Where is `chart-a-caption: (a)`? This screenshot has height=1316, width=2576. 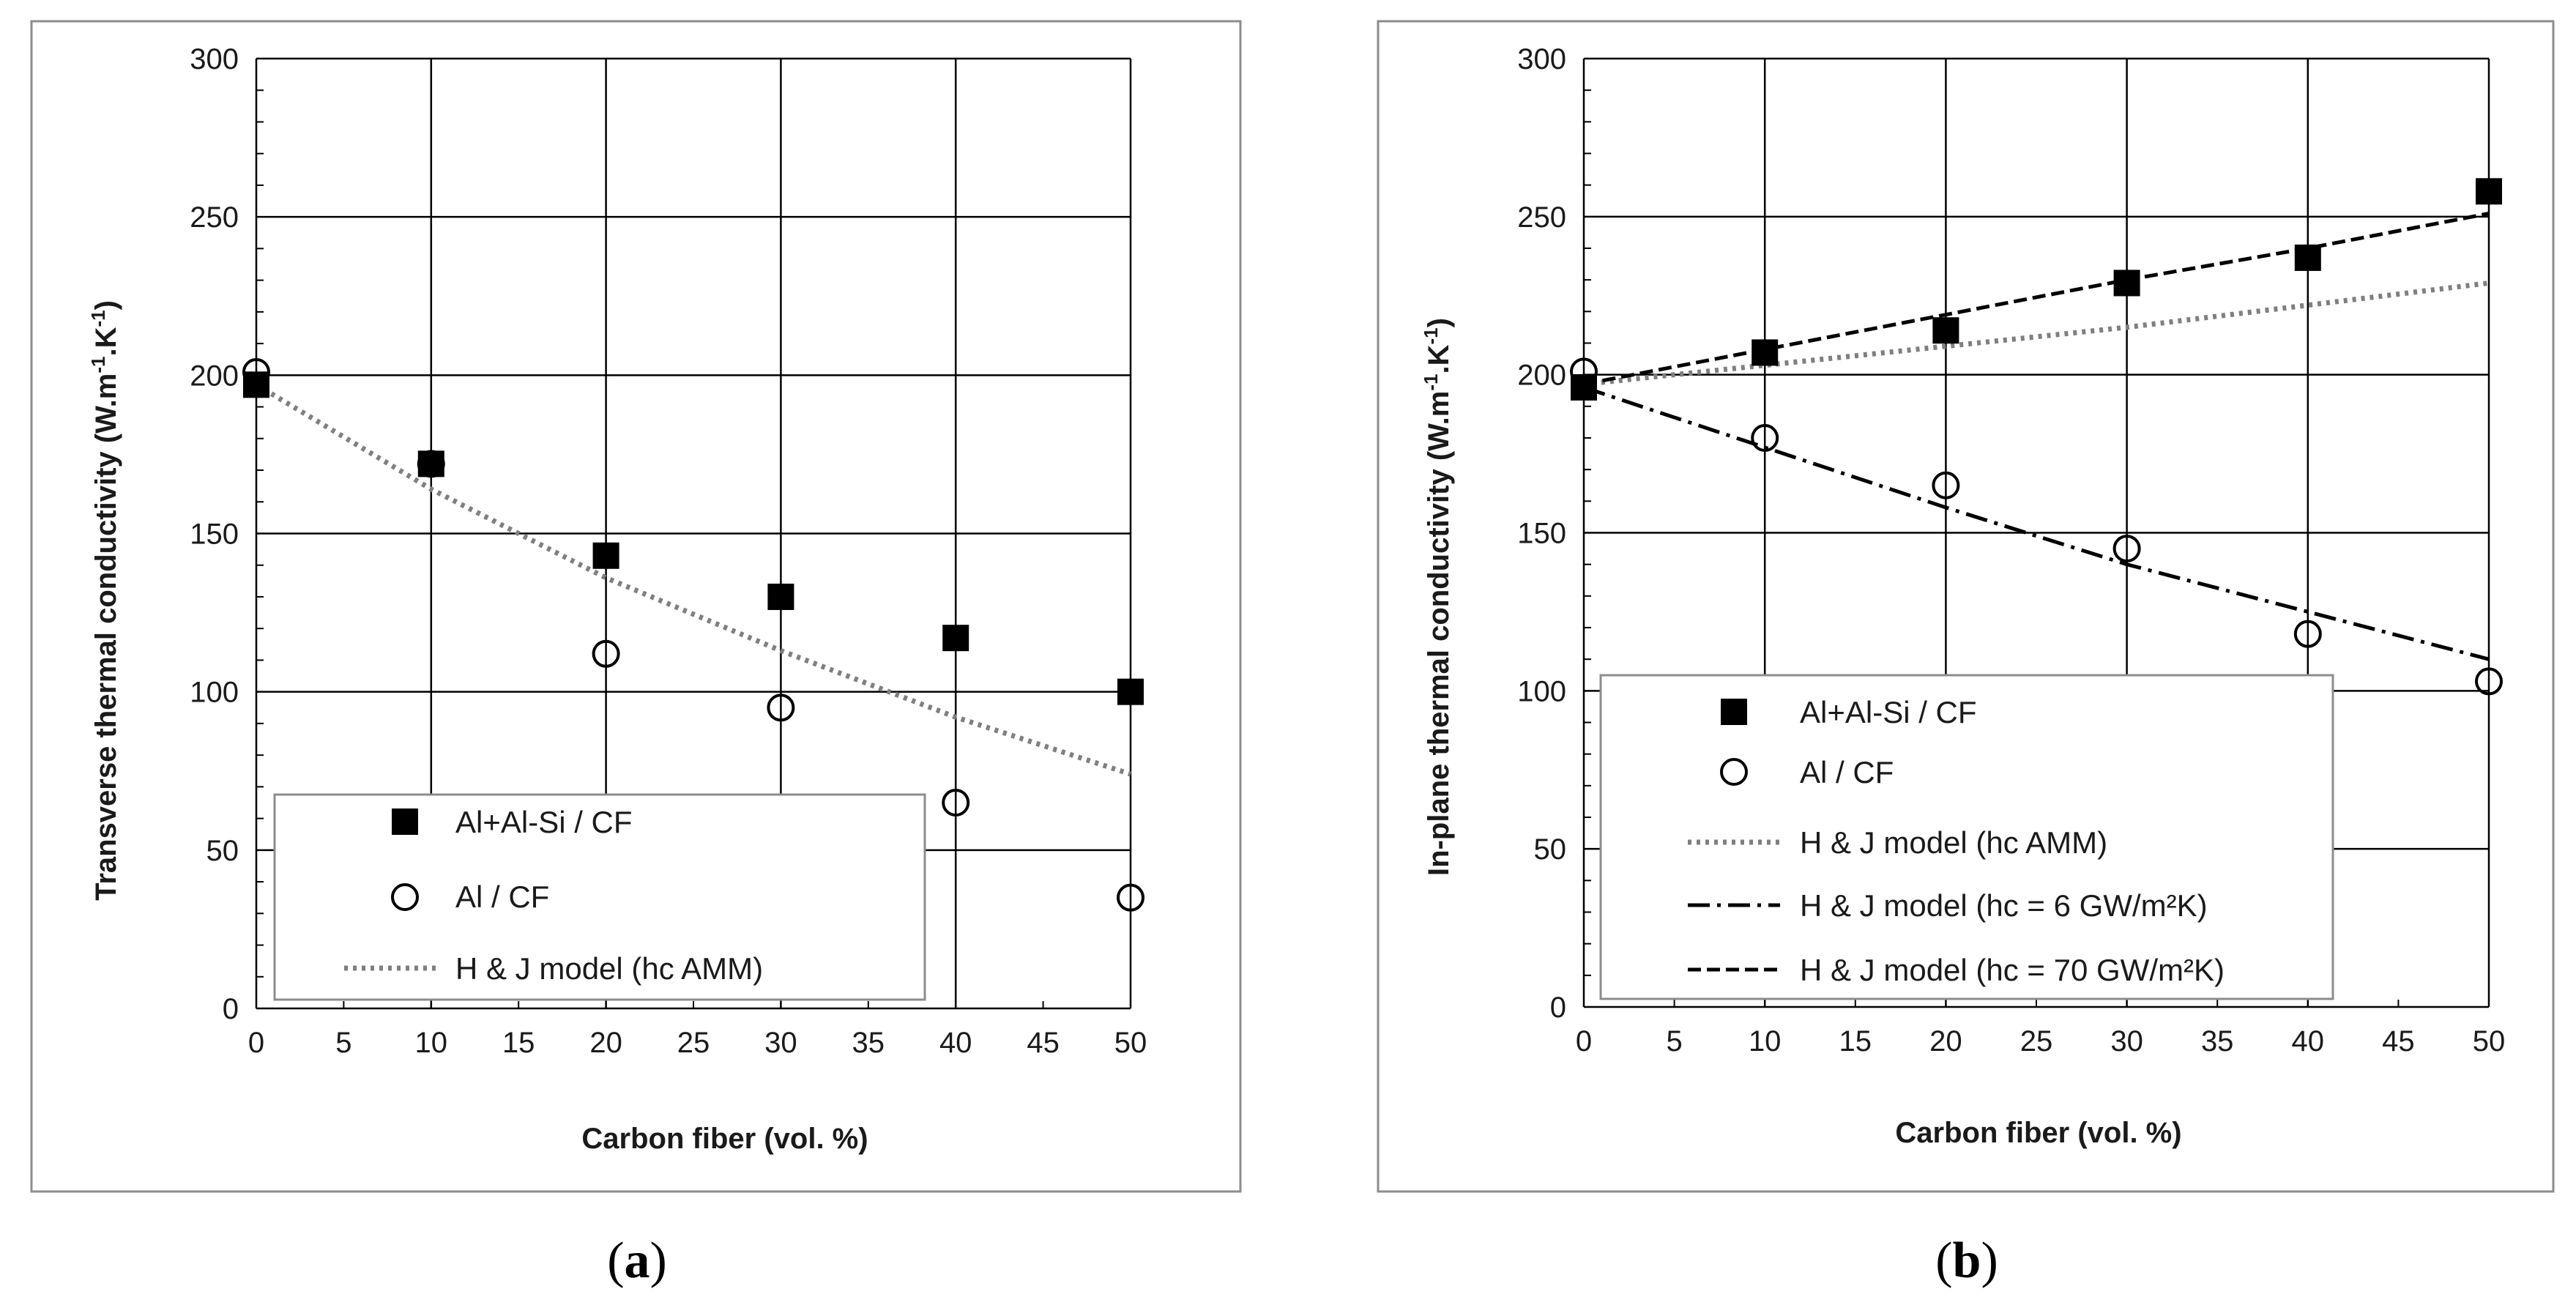
chart-a-caption: (a) is located at coordinates (637, 1261).